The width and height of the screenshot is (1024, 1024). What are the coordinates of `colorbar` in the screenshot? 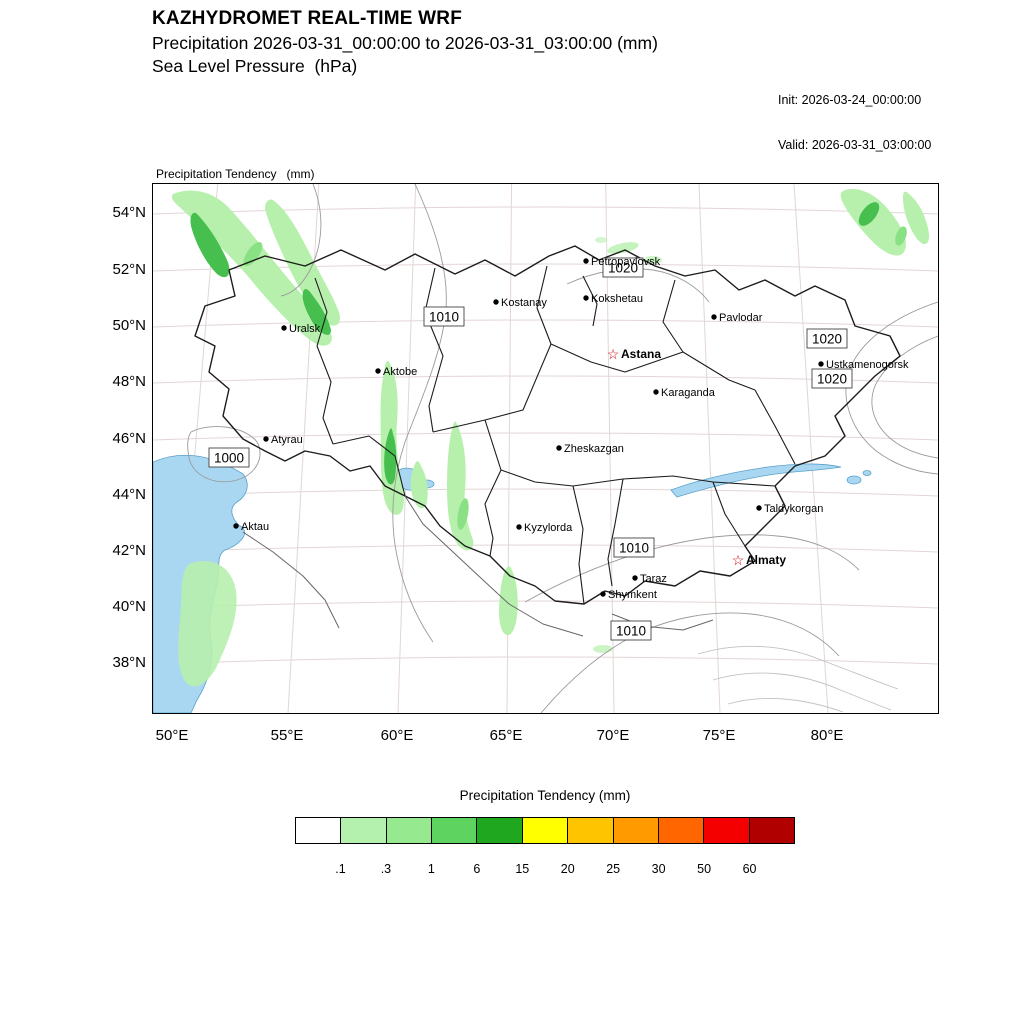 It's located at (545, 830).